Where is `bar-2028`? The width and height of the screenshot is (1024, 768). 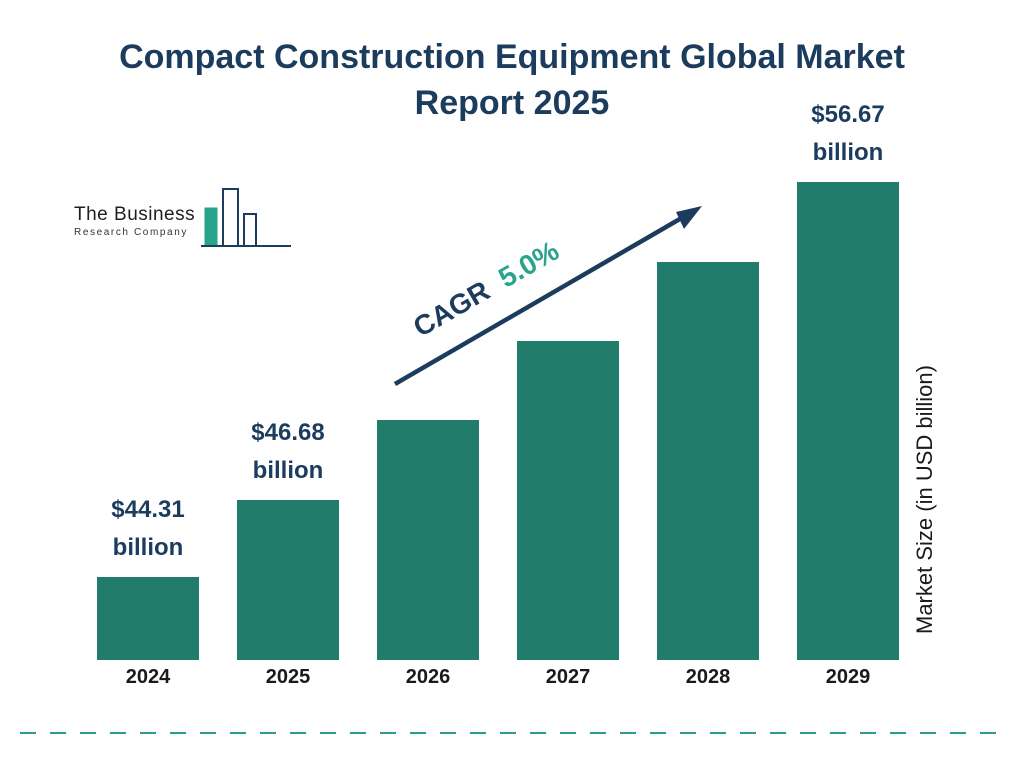
bar-2028 is located at coordinates (708, 461).